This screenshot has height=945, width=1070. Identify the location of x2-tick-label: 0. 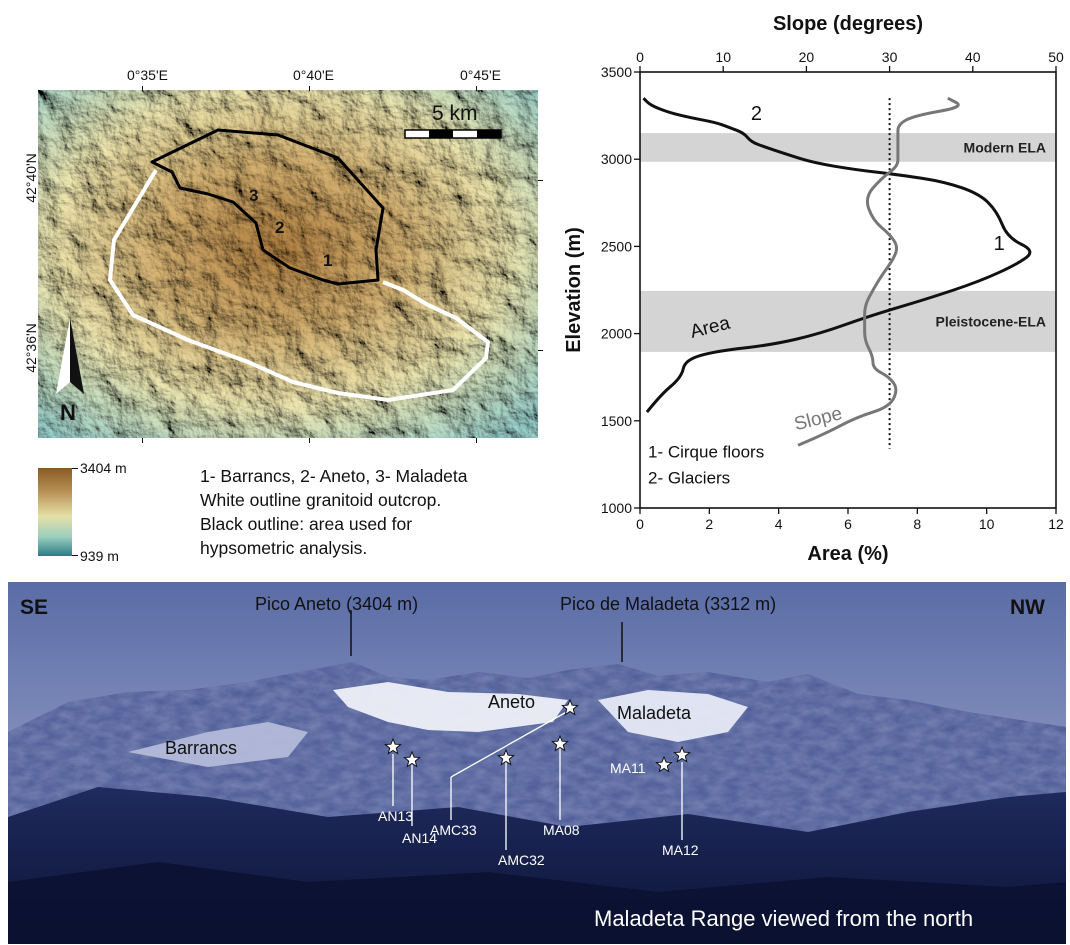
(640, 57).